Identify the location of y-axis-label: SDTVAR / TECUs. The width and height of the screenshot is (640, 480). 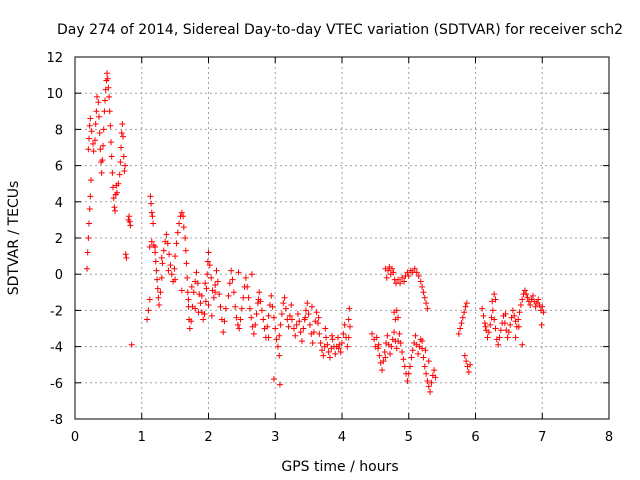
(14, 238).